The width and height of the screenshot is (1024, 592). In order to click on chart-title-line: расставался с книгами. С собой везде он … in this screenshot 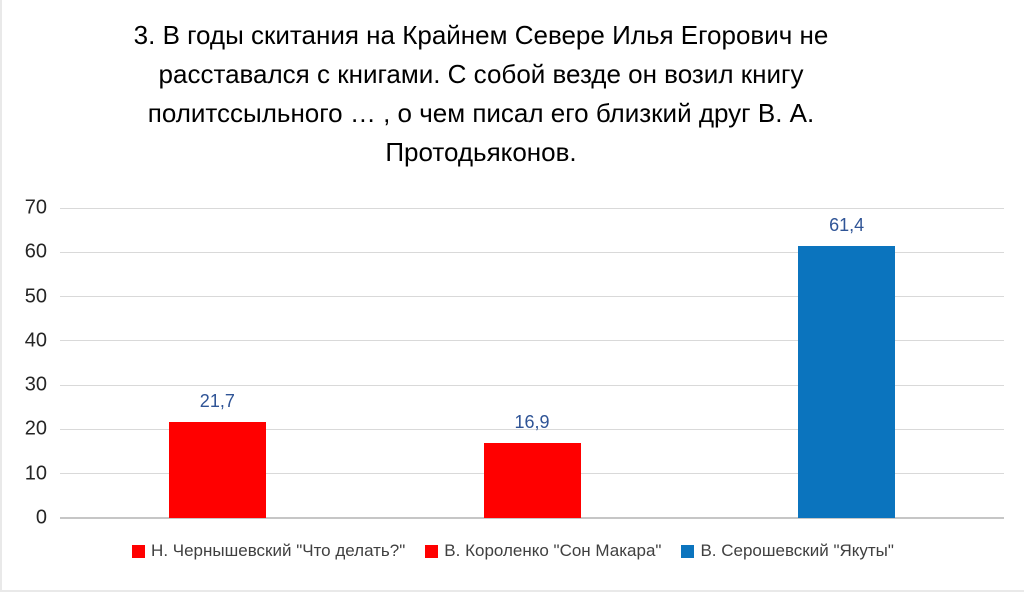, I will do `click(481, 74)`.